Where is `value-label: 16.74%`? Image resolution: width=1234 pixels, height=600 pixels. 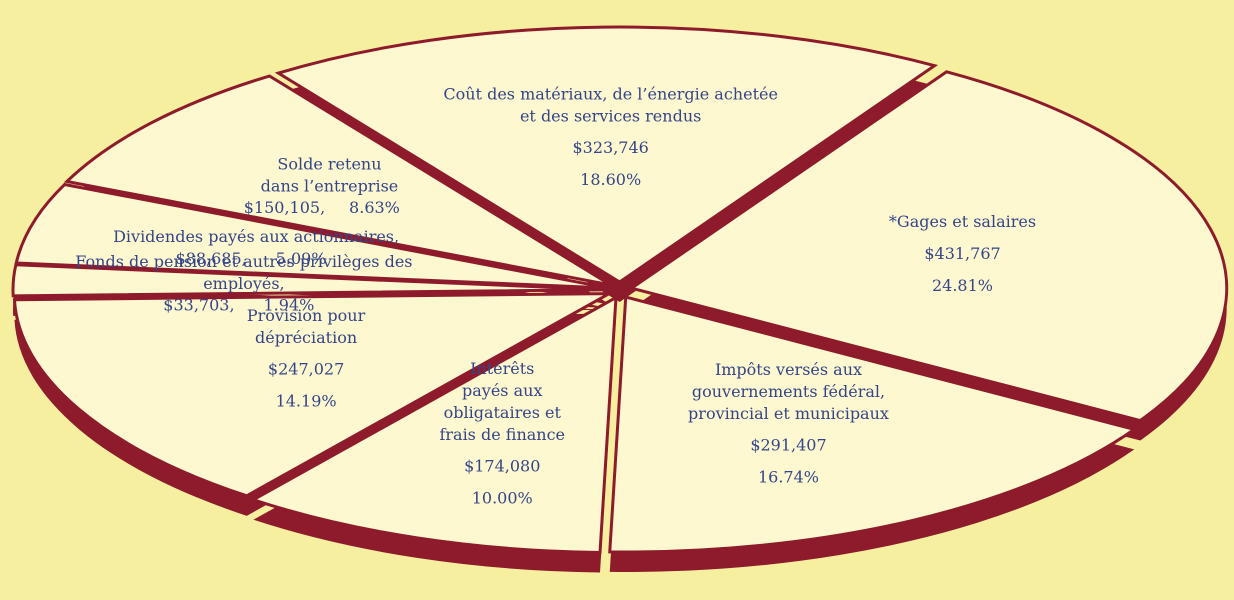 value-label: 16.74% is located at coordinates (788, 476).